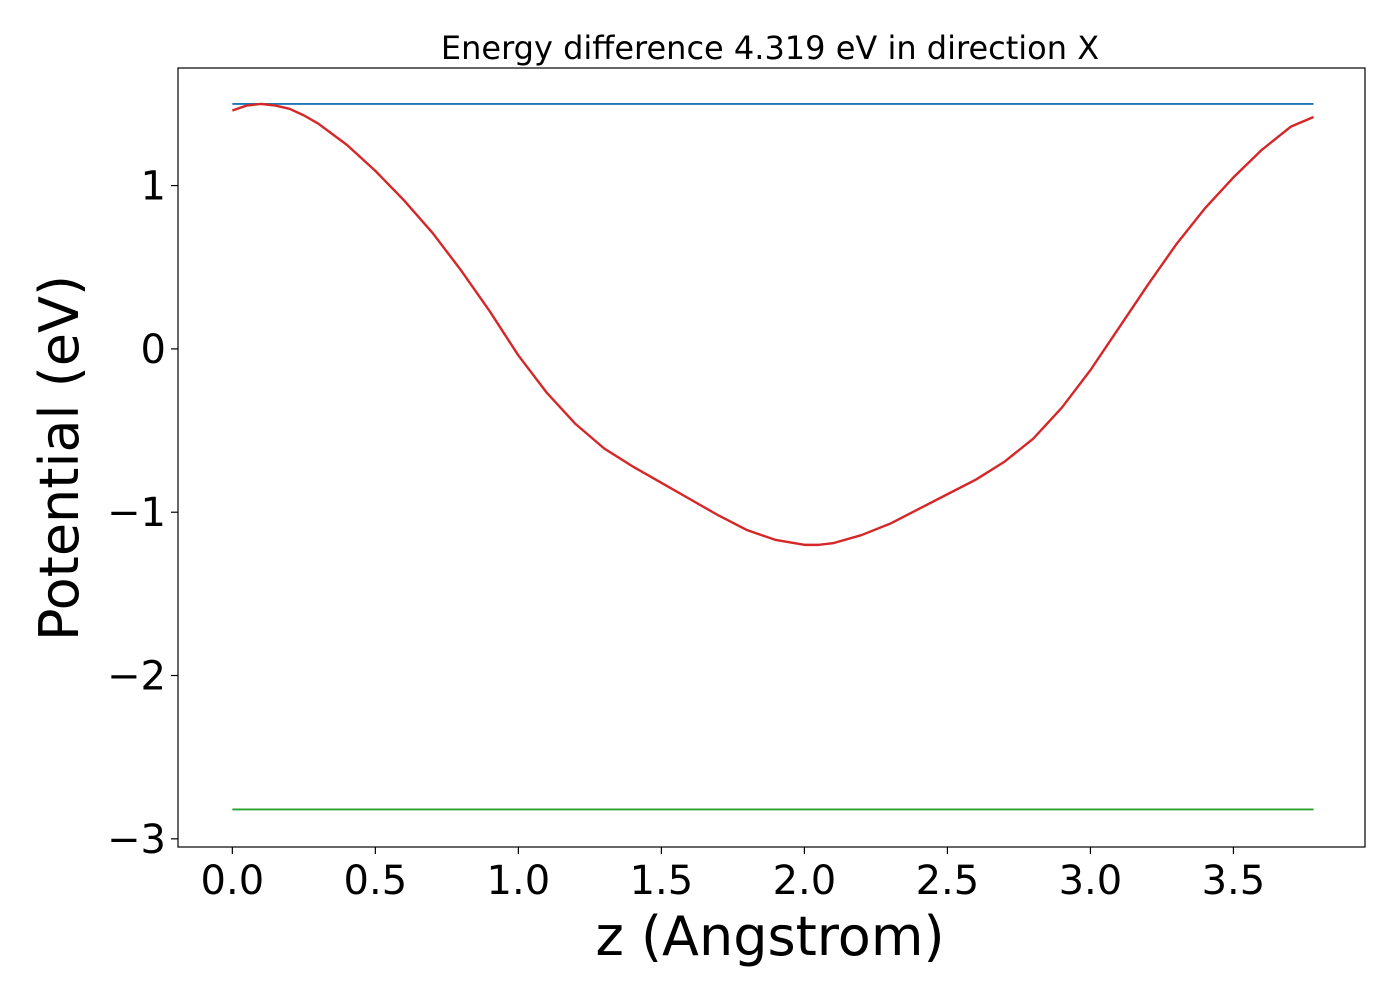 The width and height of the screenshot is (1400, 1000). Describe the element at coordinates (59, 458) in the screenshot. I see `y-axis-label: Potential (eV)` at that location.